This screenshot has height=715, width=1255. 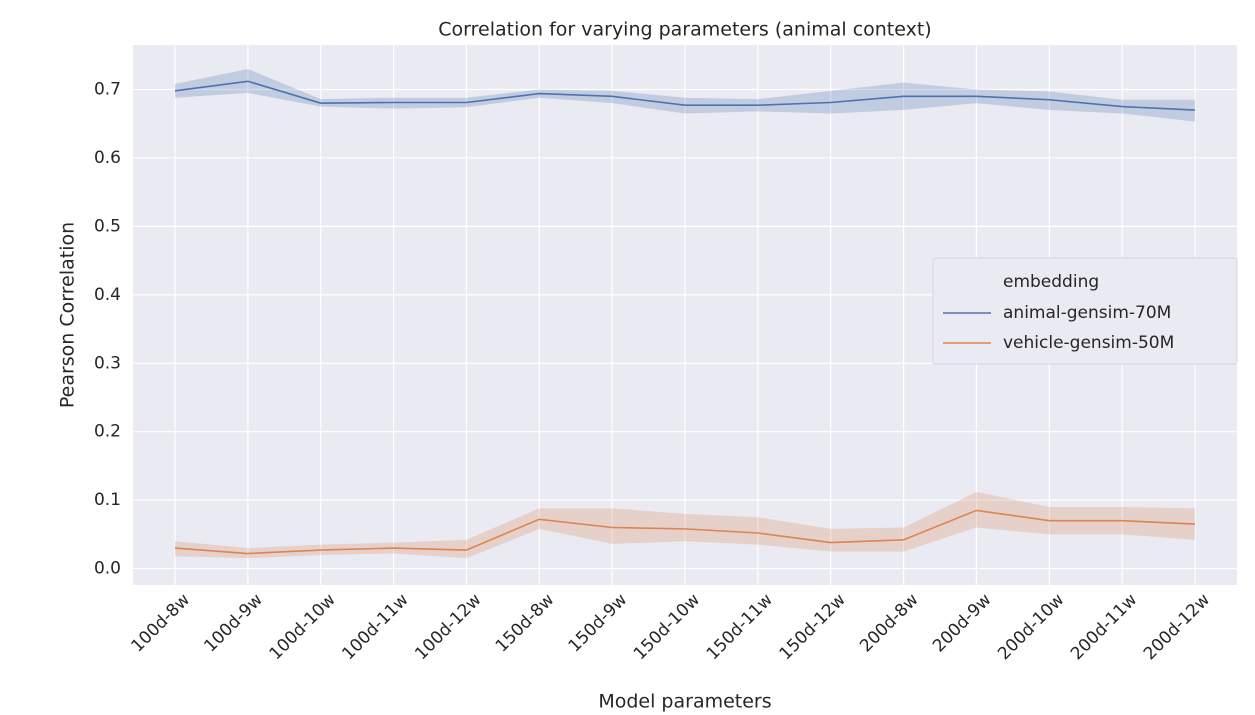 I want to click on legend-box, so click(x=1085, y=311).